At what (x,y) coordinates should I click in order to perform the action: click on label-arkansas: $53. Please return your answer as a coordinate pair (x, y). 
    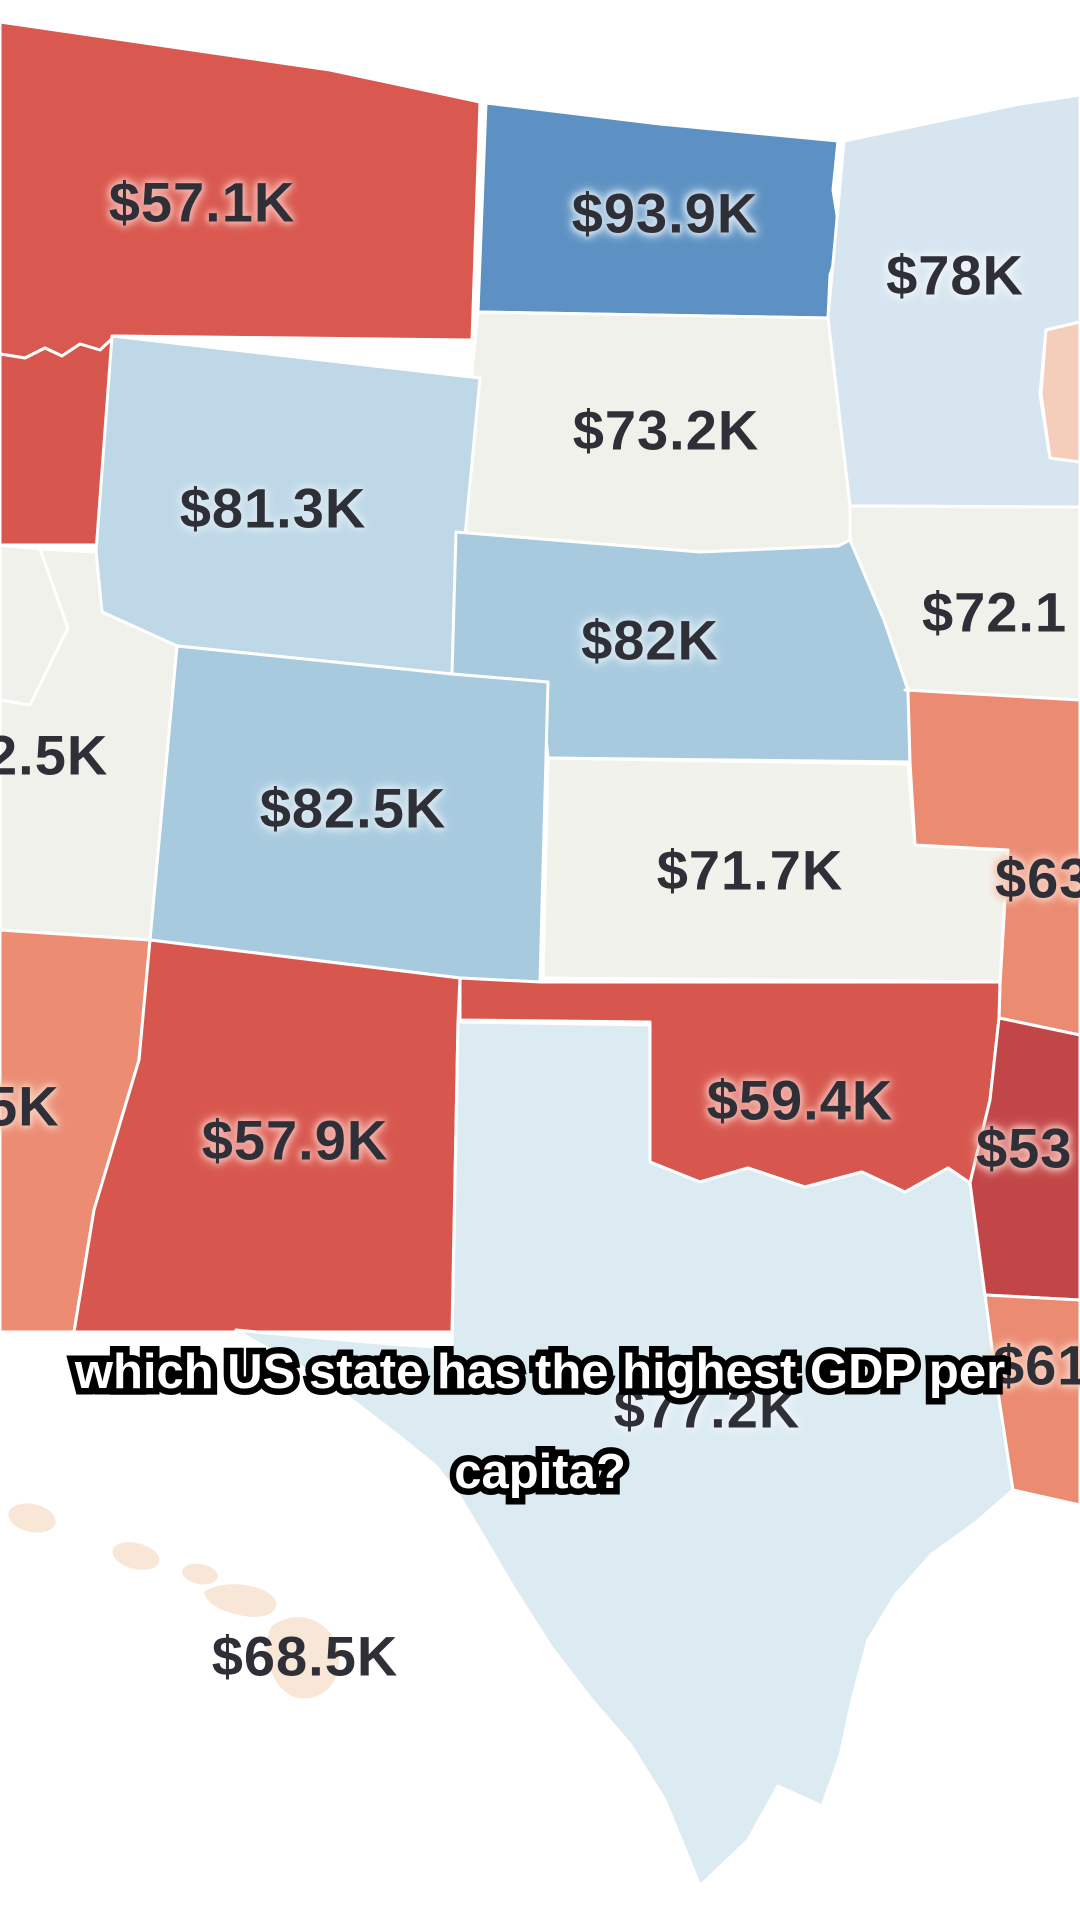
    Looking at the image, I should click on (1024, 1148).